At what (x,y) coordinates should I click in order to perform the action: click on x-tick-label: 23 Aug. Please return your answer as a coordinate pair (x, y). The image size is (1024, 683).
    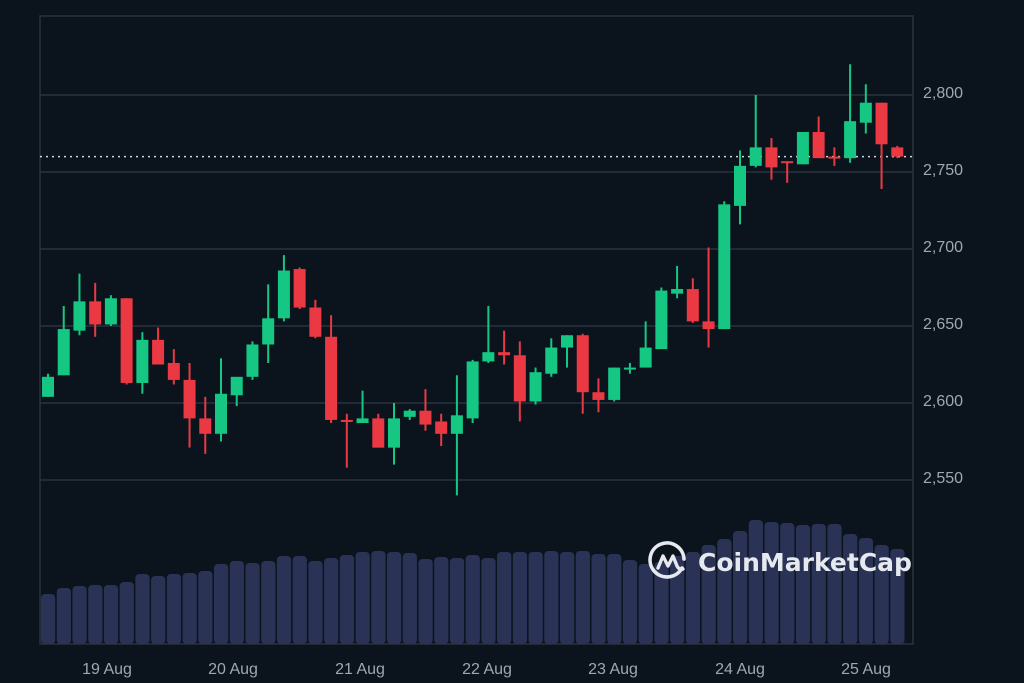
    Looking at the image, I should click on (613, 669).